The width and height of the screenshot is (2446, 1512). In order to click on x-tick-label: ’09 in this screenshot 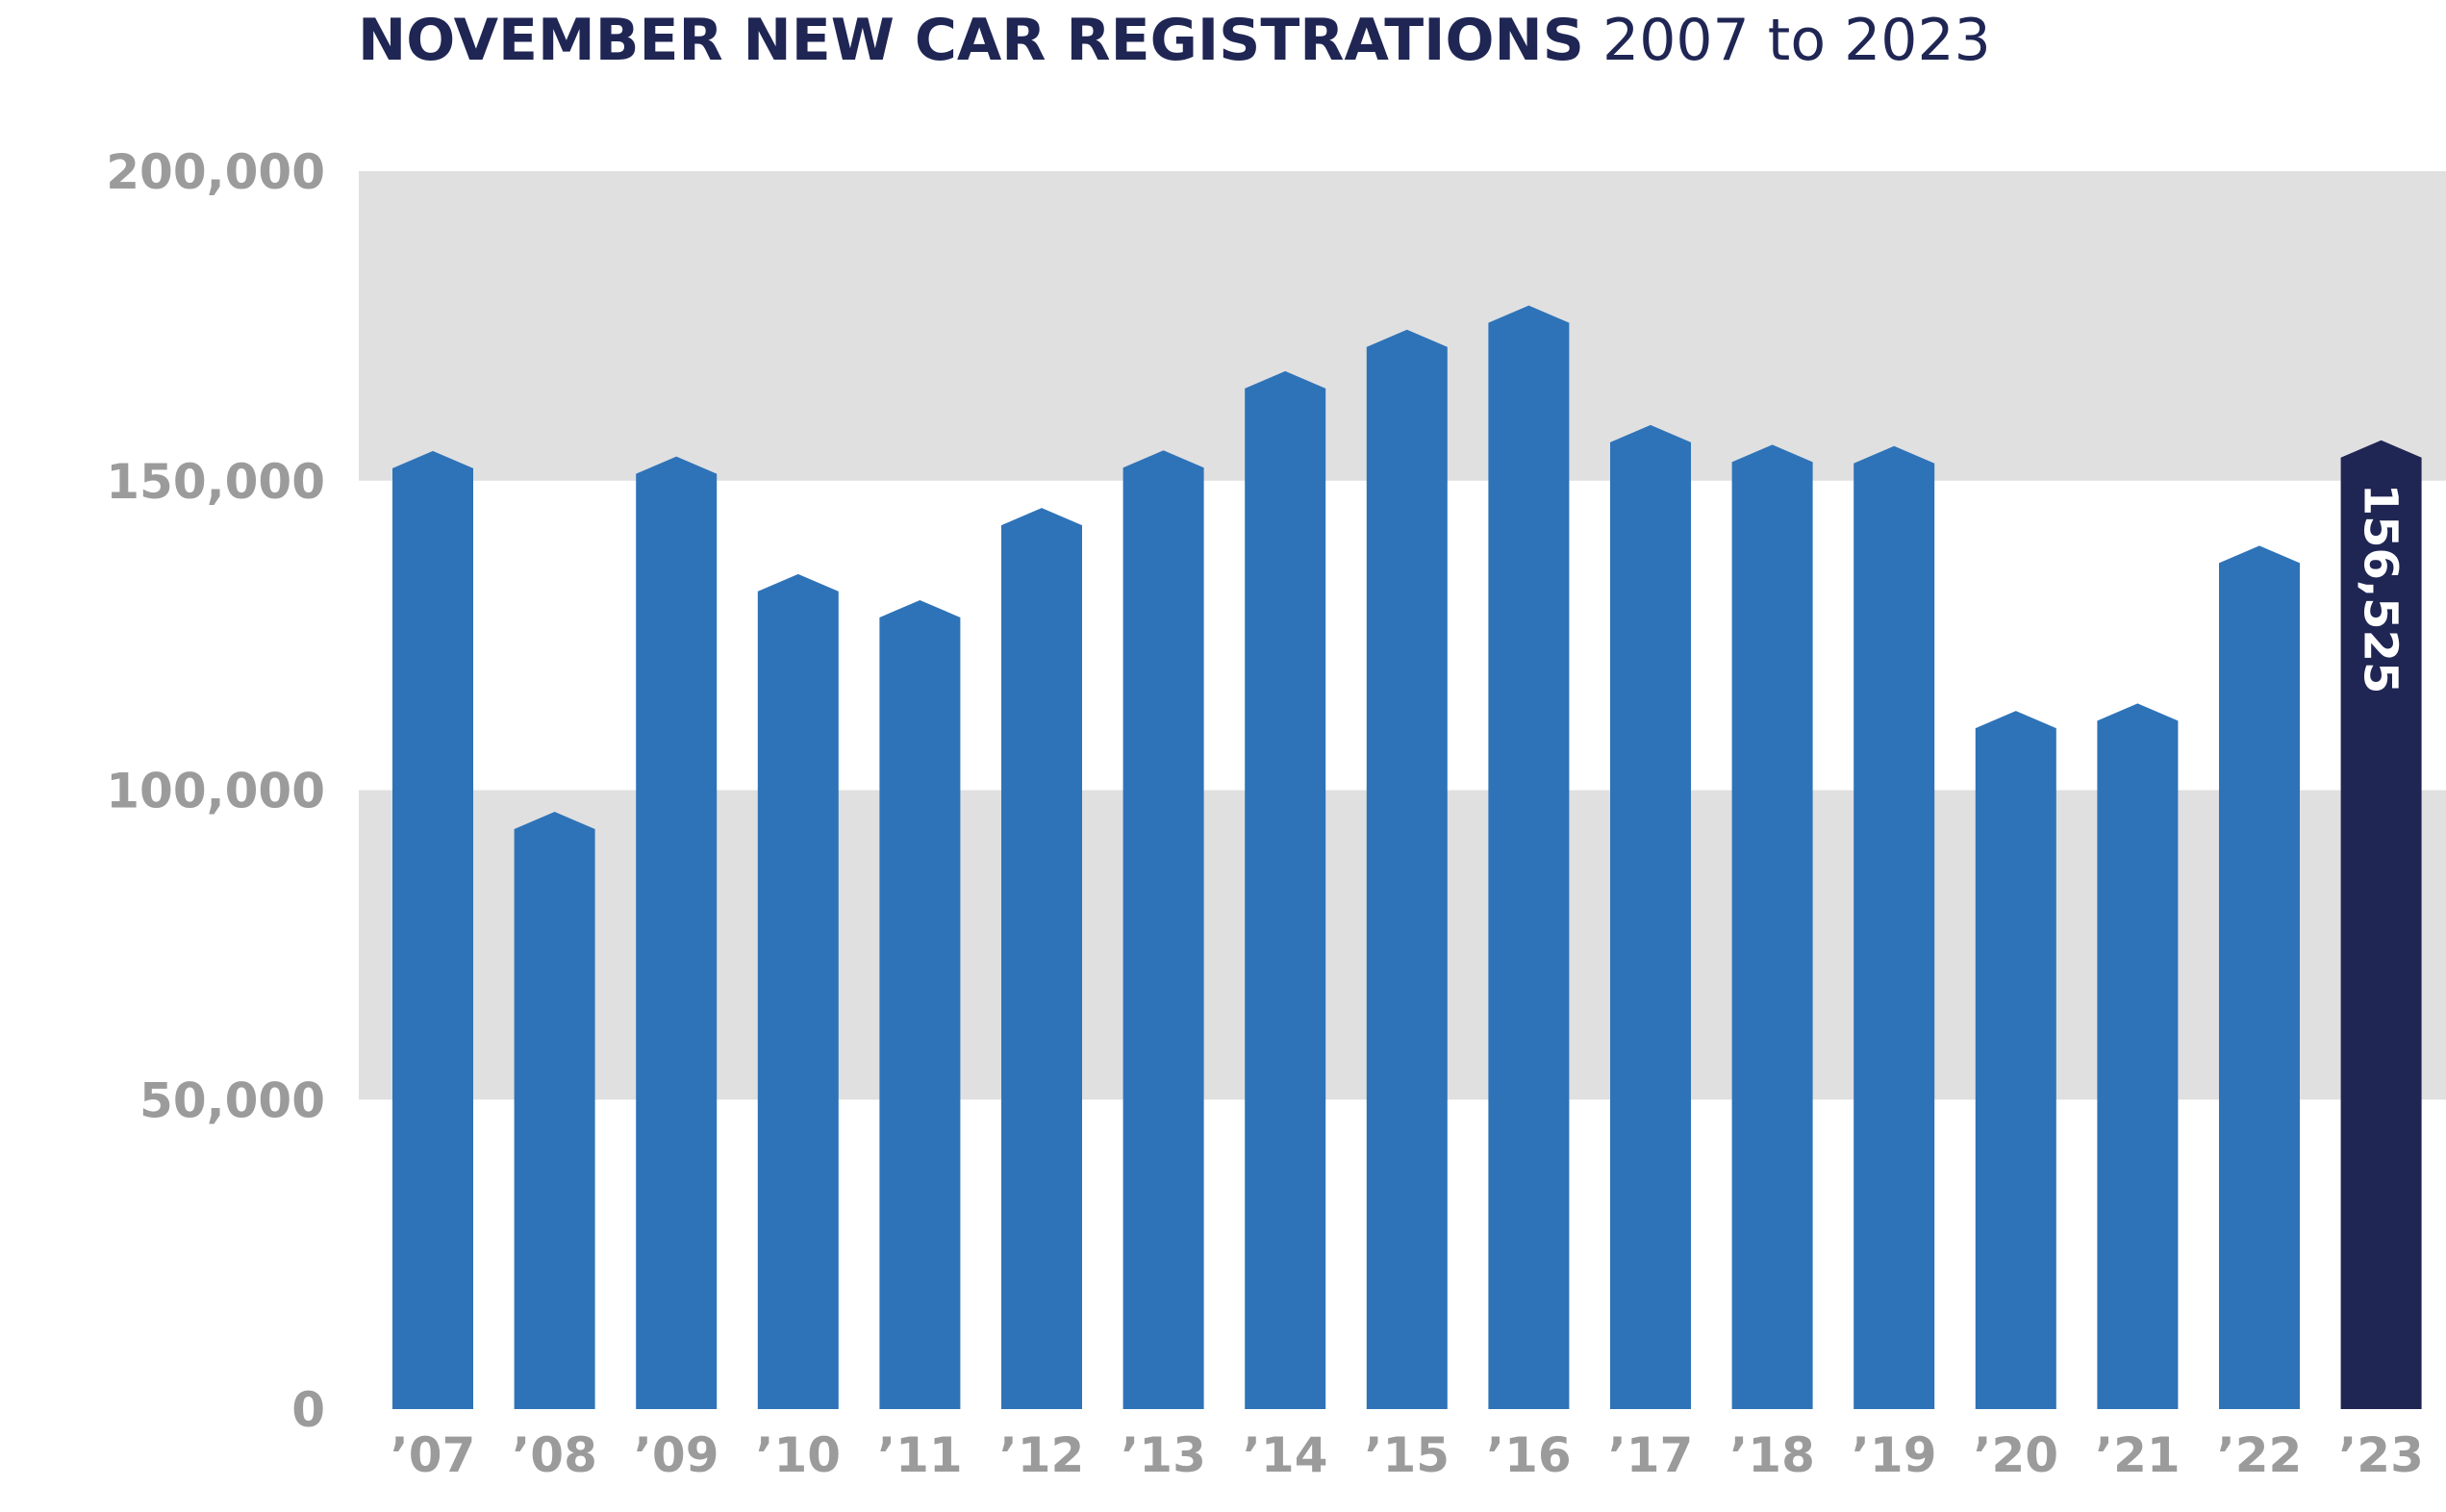, I will do `click(676, 1455)`.